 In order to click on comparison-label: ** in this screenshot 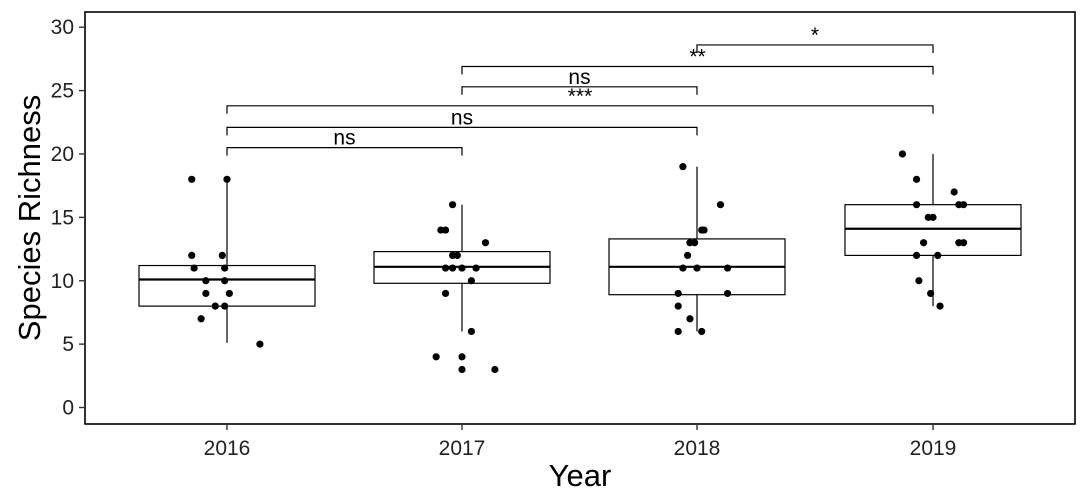, I will do `click(697, 57)`.